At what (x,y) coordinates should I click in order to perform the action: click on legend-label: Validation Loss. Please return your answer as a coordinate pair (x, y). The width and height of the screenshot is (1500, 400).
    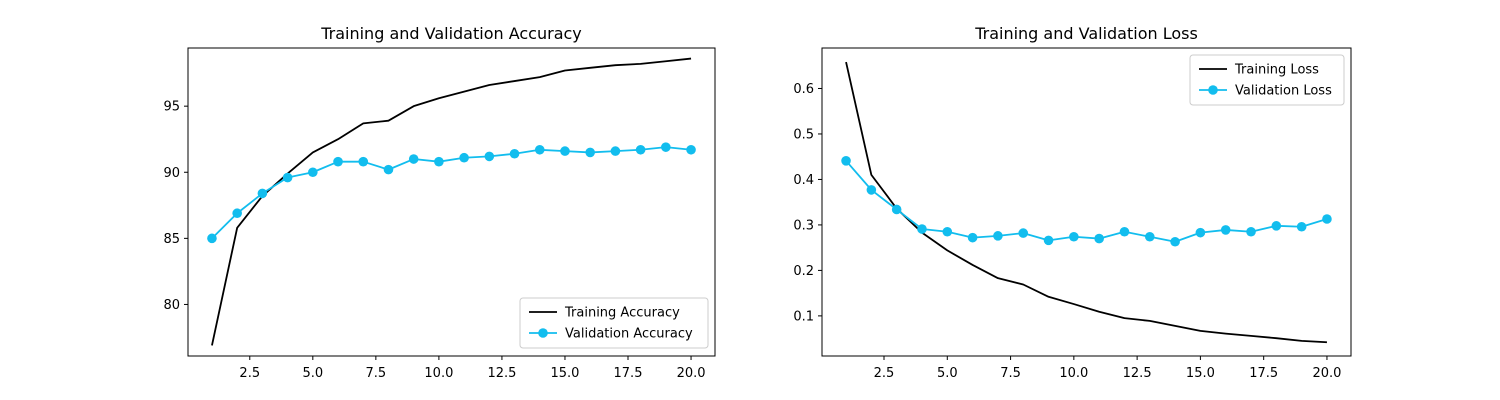
    Looking at the image, I should click on (1283, 91).